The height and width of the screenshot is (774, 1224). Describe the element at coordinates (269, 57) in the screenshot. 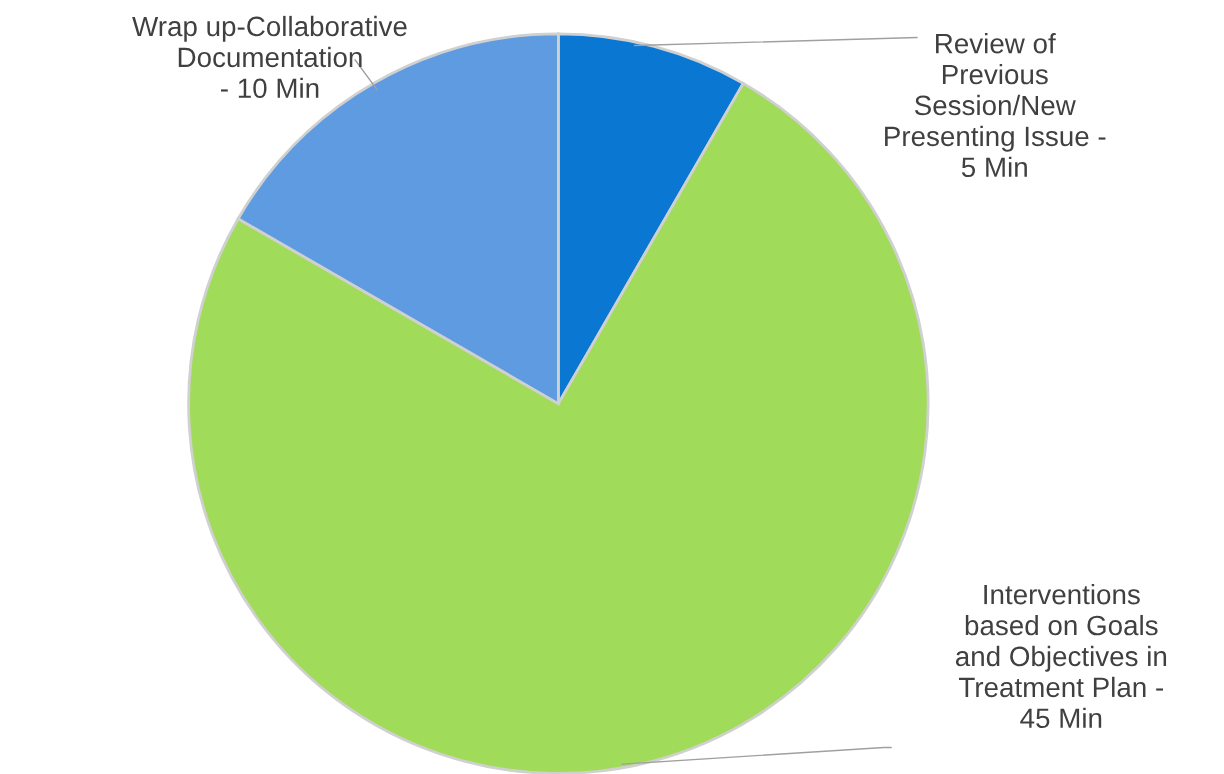

I see `slice-label: Wrap up-Collaborative Documentation - 10 Min` at that location.